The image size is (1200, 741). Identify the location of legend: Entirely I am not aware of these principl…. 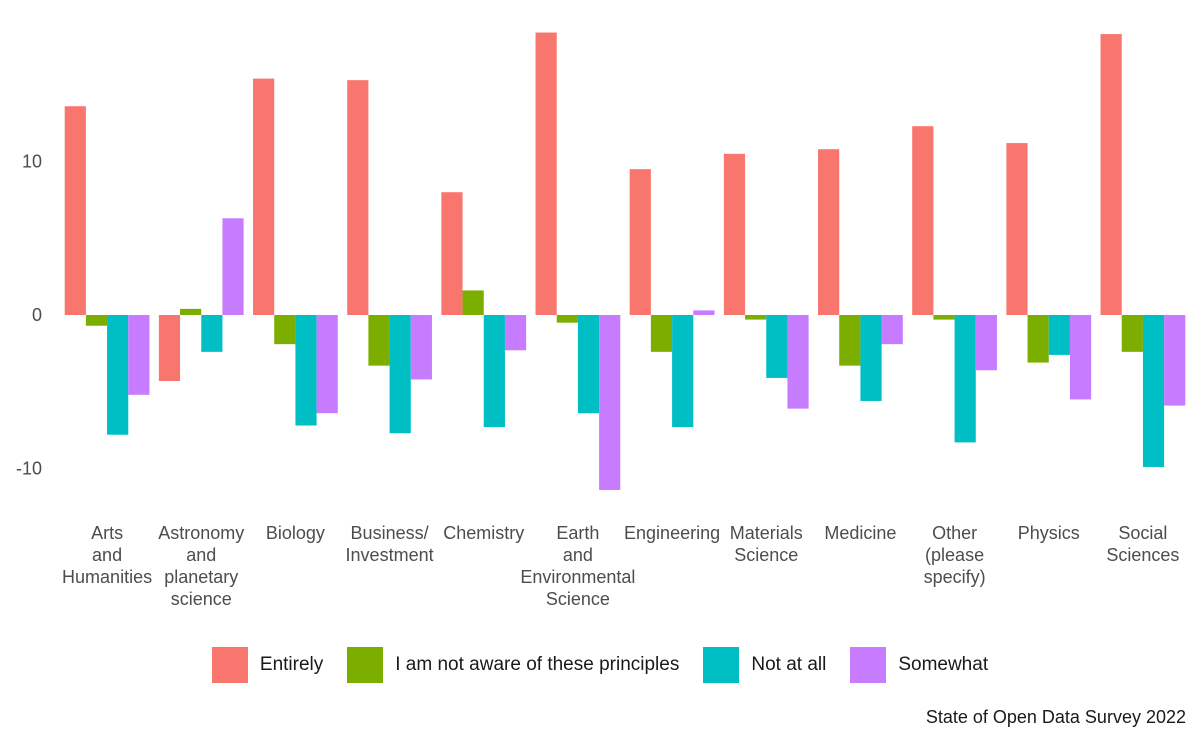
(600, 665).